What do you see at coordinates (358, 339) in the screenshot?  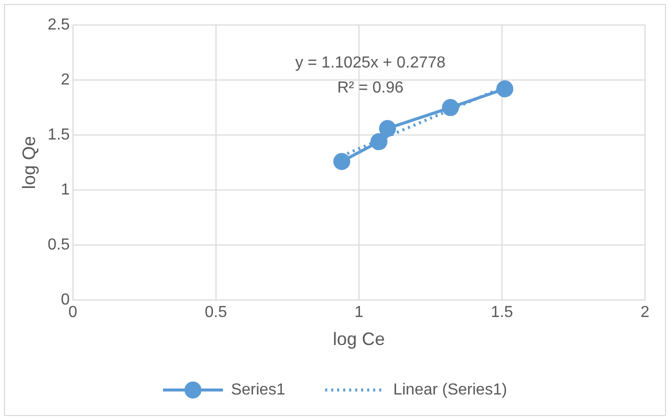 I see `x-axis-title: log Ce` at bounding box center [358, 339].